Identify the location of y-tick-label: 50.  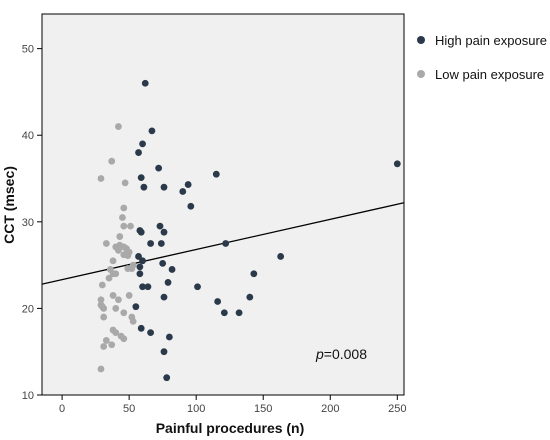
(28, 50).